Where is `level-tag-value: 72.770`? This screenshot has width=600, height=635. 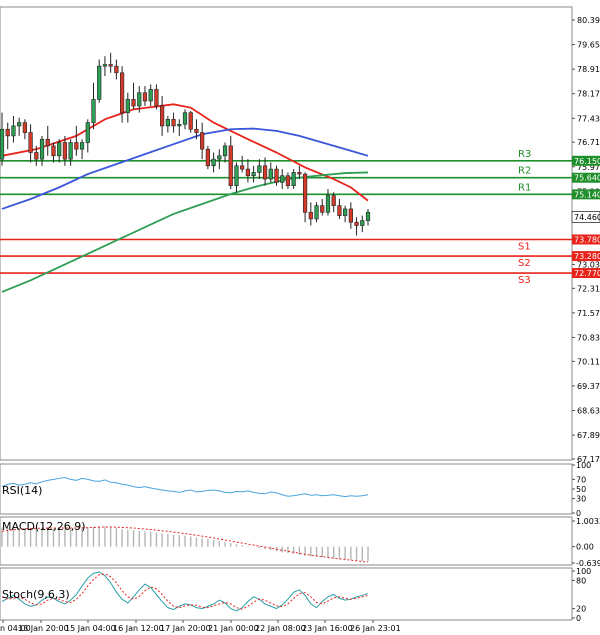 level-tag-value: 72.770 is located at coordinates (587, 273).